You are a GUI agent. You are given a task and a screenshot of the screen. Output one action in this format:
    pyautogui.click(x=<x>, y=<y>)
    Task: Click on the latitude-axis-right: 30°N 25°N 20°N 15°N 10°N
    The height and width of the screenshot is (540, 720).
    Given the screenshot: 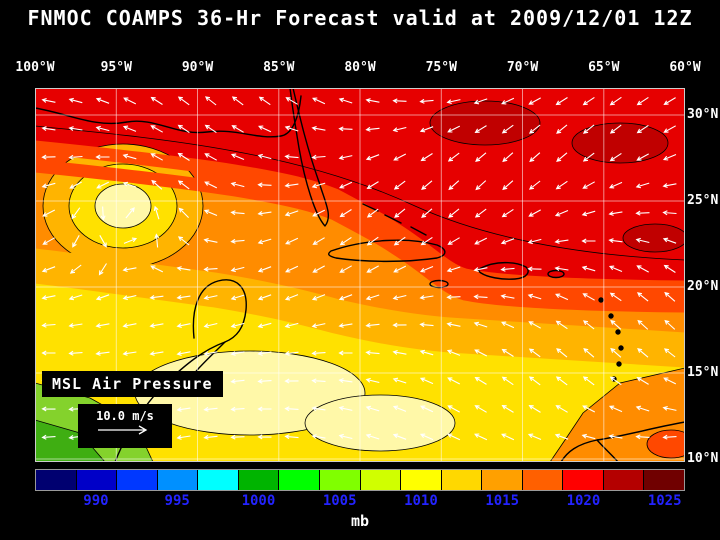 What is the action you would take?
    pyautogui.click(x=703, y=270)
    